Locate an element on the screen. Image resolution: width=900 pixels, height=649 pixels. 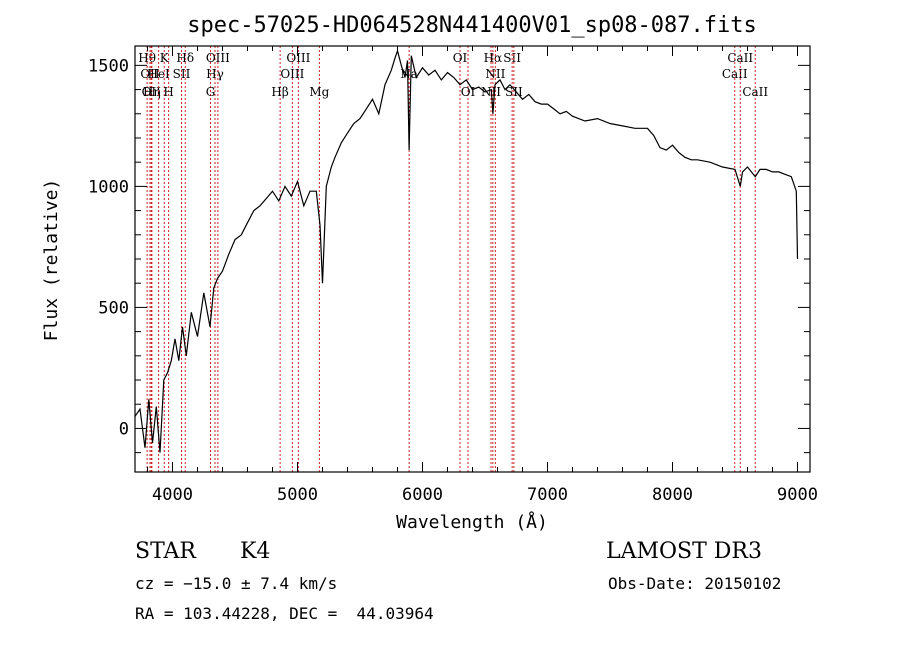
x-tick-label: 8000 is located at coordinates (672, 495).